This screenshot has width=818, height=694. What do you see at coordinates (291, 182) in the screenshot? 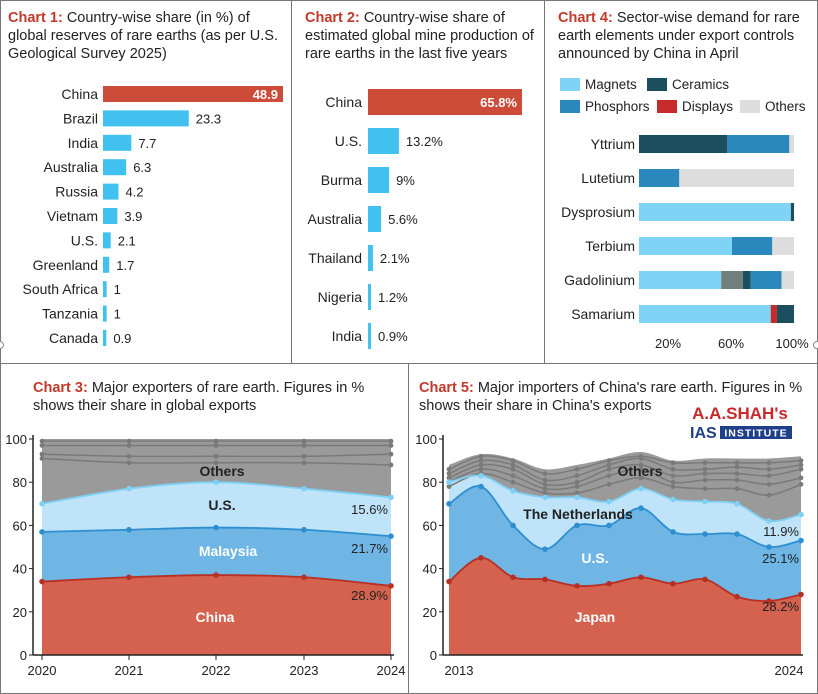
I see `divider-chart1-chart2` at bounding box center [291, 182].